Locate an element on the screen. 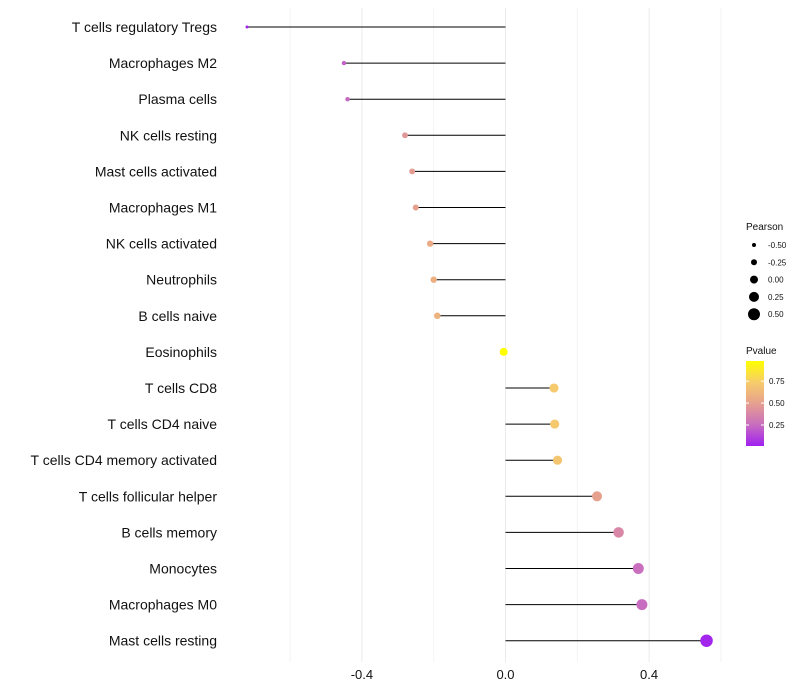 Image resolution: width=800 pixels, height=700 pixels. category-label: Mast cells activated is located at coordinates (156, 171).